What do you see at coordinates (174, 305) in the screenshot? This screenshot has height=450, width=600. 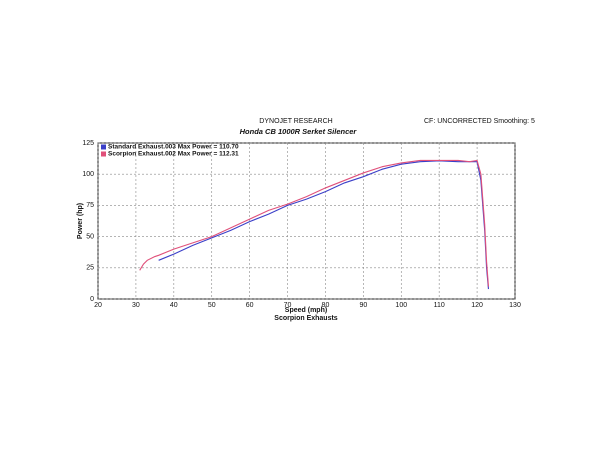 I see `x-tick-label: 40` at bounding box center [174, 305].